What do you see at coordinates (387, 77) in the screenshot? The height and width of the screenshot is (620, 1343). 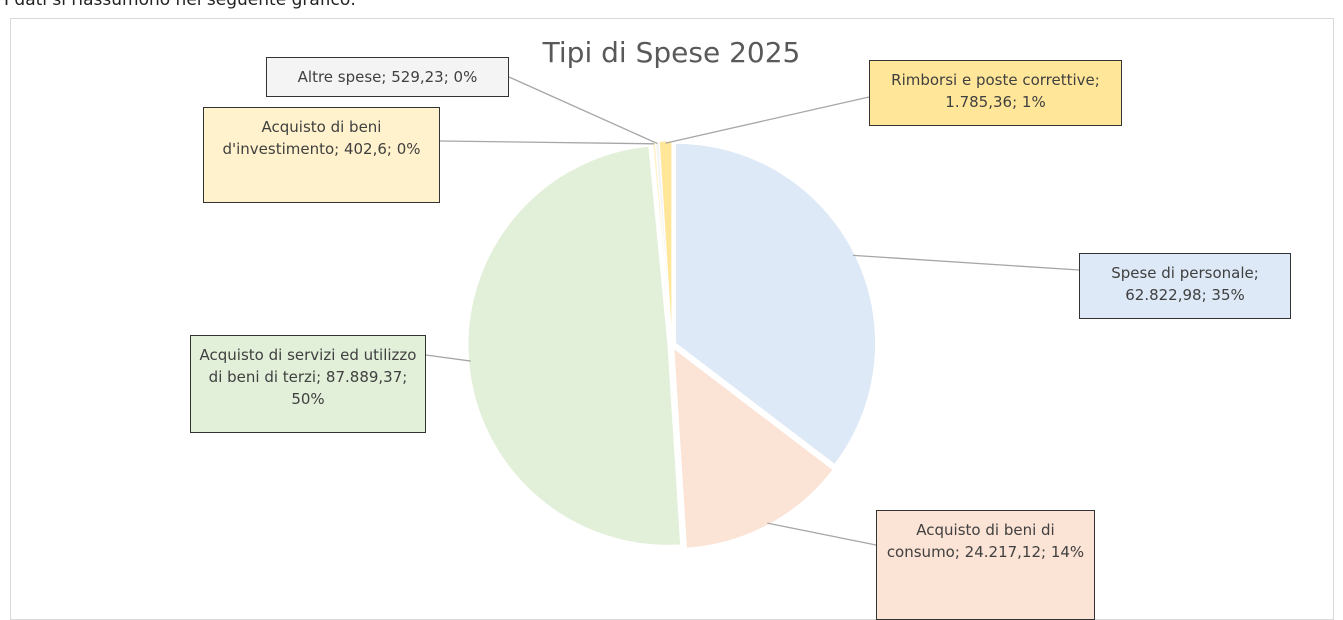 I see `data-label: Altre spese; 529,23; 0%` at bounding box center [387, 77].